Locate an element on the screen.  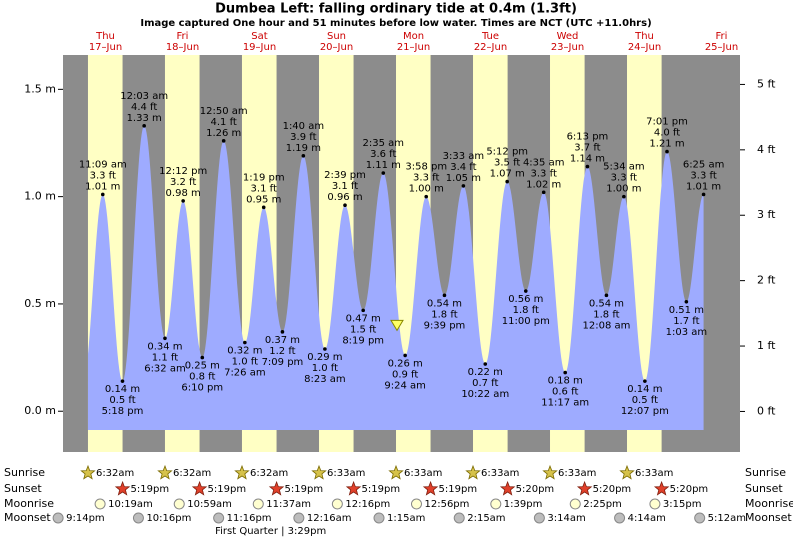
tide-time: 12:12 pm is located at coordinates (183, 171).